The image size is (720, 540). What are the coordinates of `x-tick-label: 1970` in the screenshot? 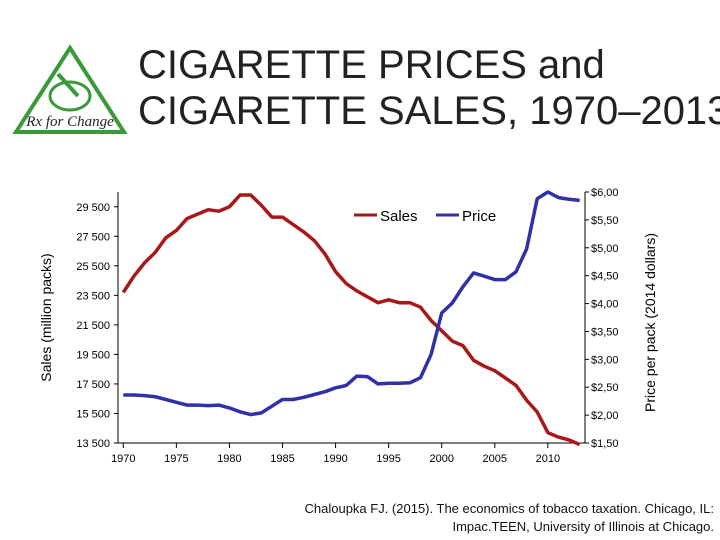 It's located at (123, 459).